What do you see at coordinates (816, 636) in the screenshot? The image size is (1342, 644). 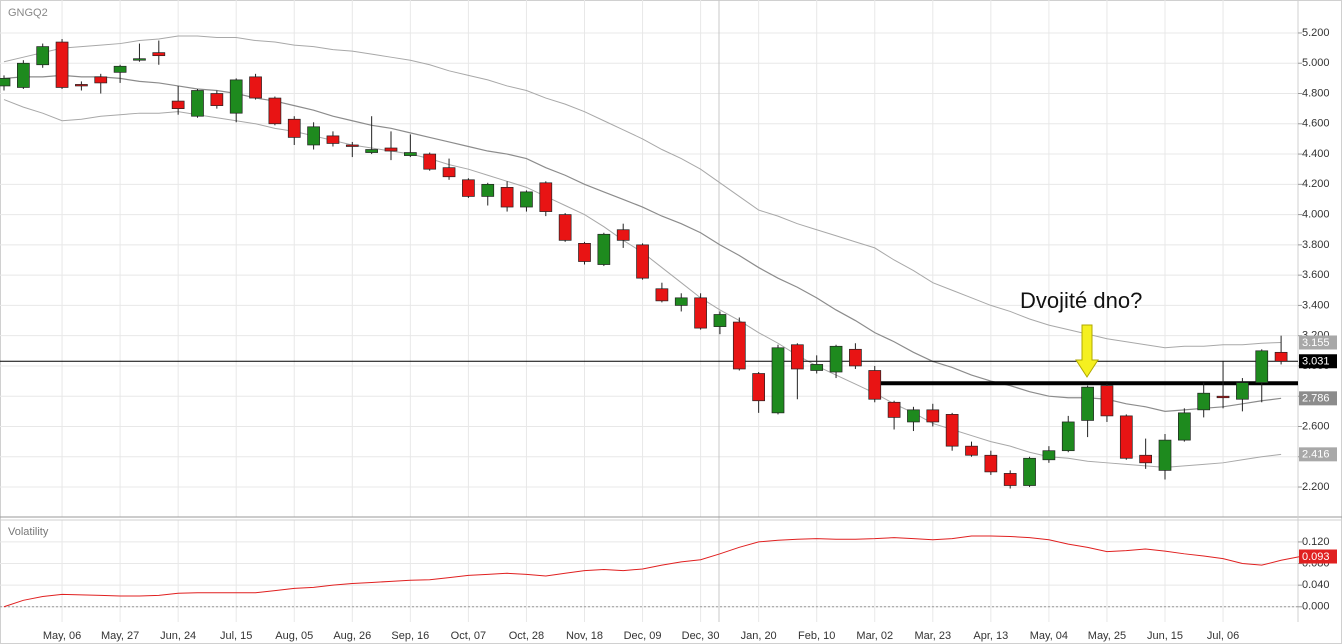 I see `x-tick-label: Feb, 10` at bounding box center [816, 636].